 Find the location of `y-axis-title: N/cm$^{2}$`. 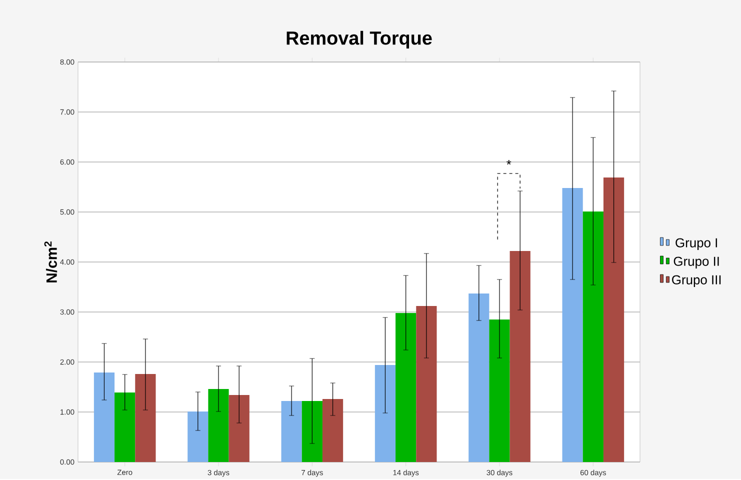

y-axis-title: N/cm$^{2}$ is located at coordinates (51, 261).